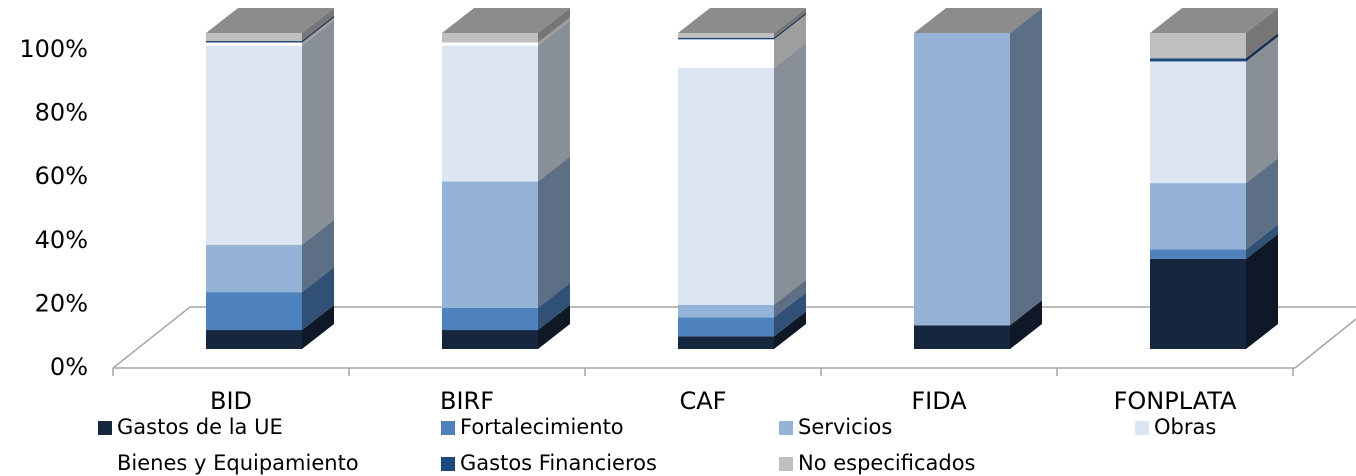 This screenshot has width=1356, height=476. Describe the element at coordinates (238, 463) in the screenshot. I see `legend-label: Bienes y Equipamiento` at that location.